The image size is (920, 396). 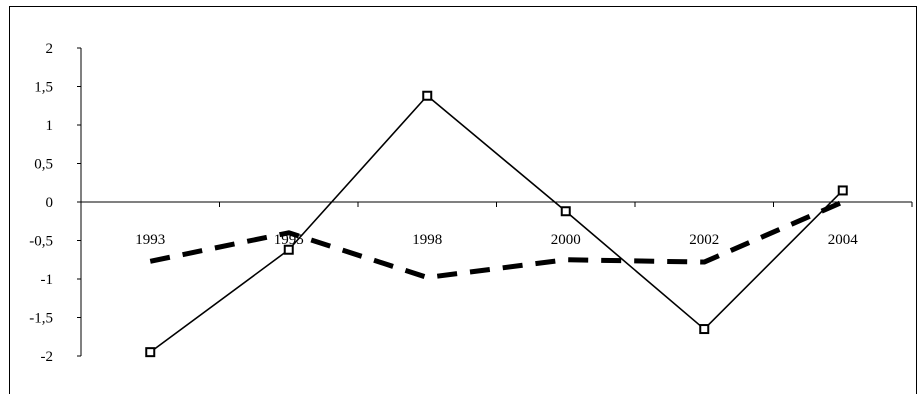 I want to click on y-tick-label: -2, so click(x=47, y=357).